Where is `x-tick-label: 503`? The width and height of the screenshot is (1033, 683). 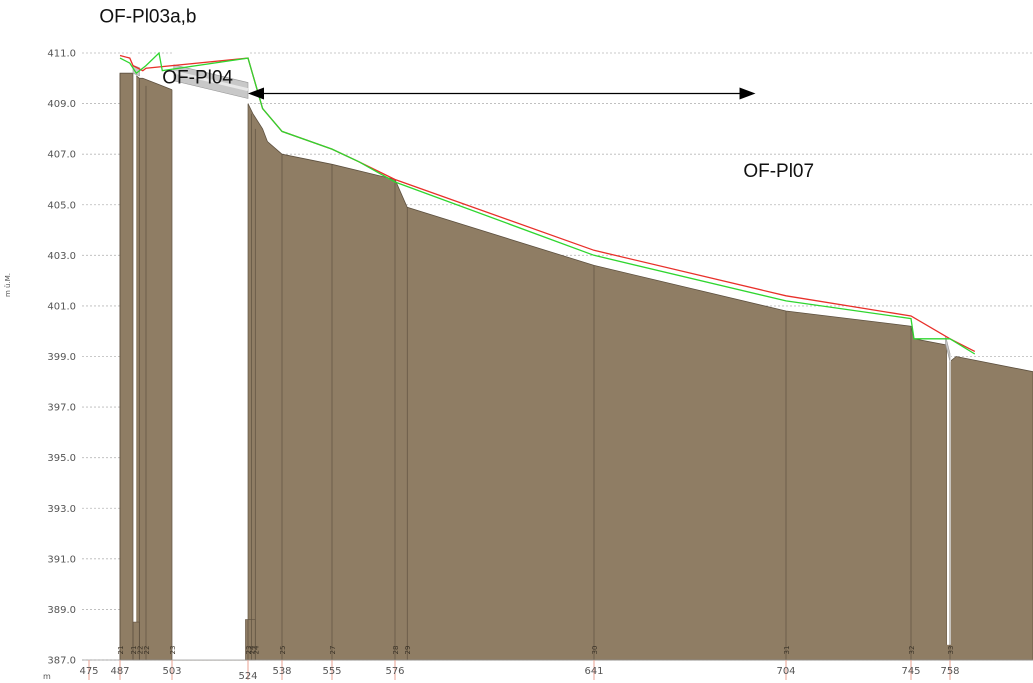
x-tick-label: 503 is located at coordinates (171, 671).